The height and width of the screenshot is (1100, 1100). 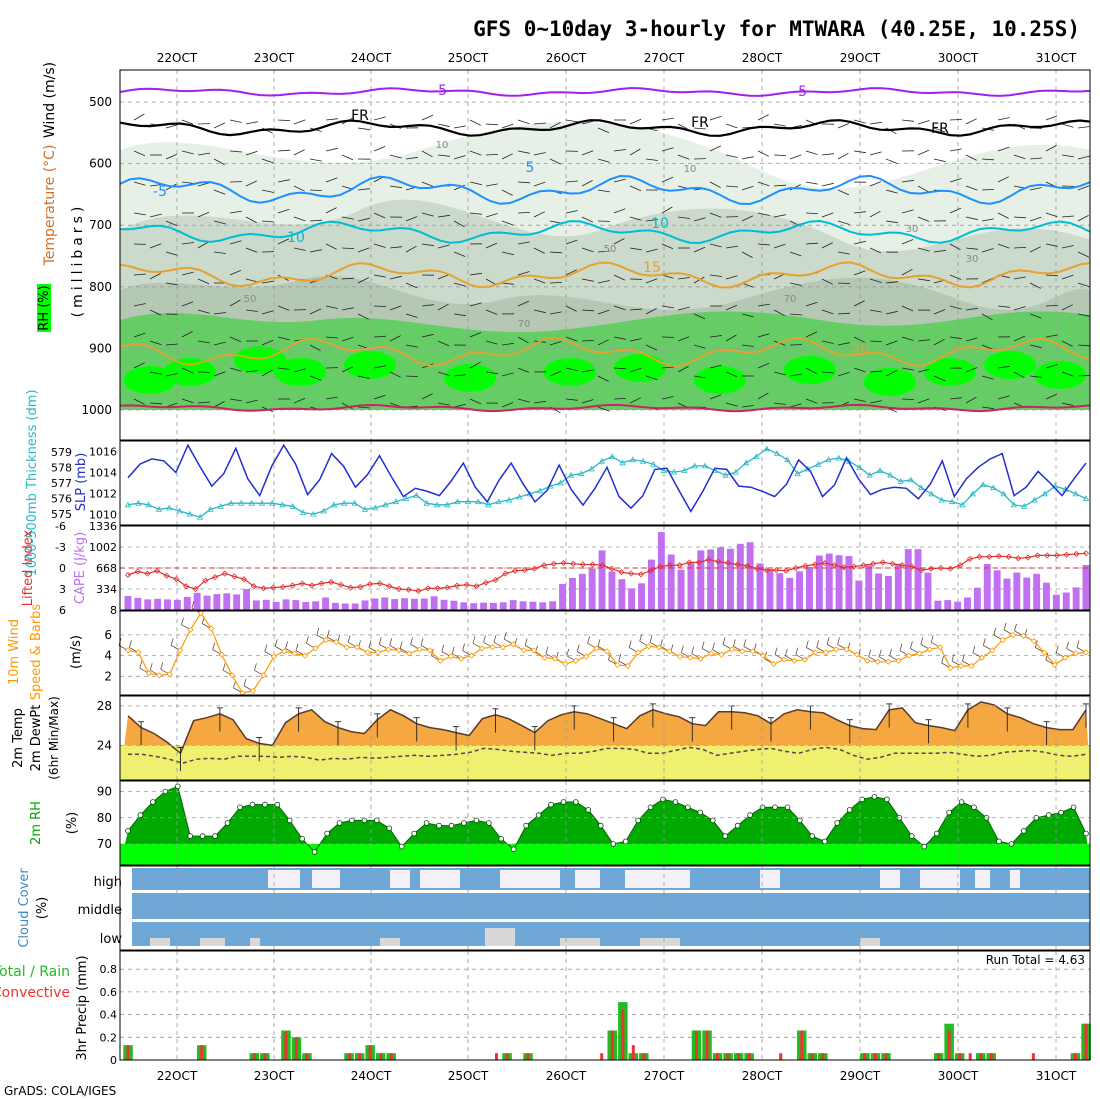 I want to click on date-tick-label: 25OCT, so click(x=468, y=1076).